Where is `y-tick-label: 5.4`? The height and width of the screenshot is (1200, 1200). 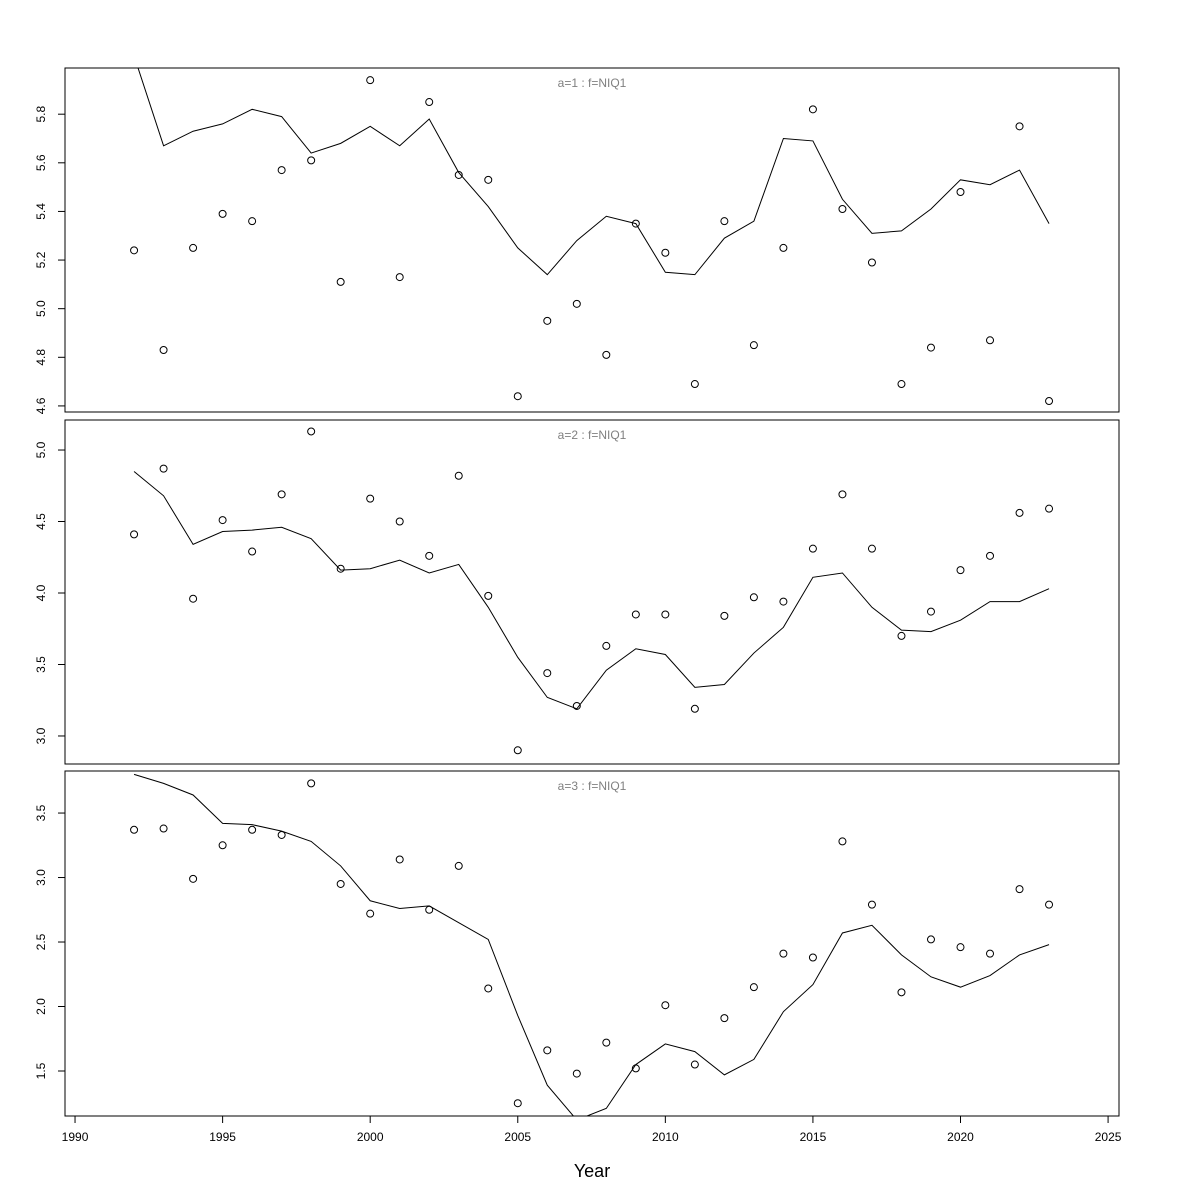 y-tick-label: 5.4 is located at coordinates (41, 211).